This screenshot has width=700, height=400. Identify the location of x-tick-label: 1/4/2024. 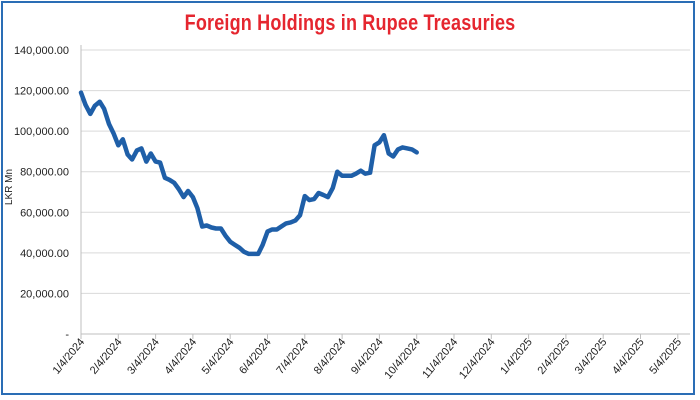
(69, 356).